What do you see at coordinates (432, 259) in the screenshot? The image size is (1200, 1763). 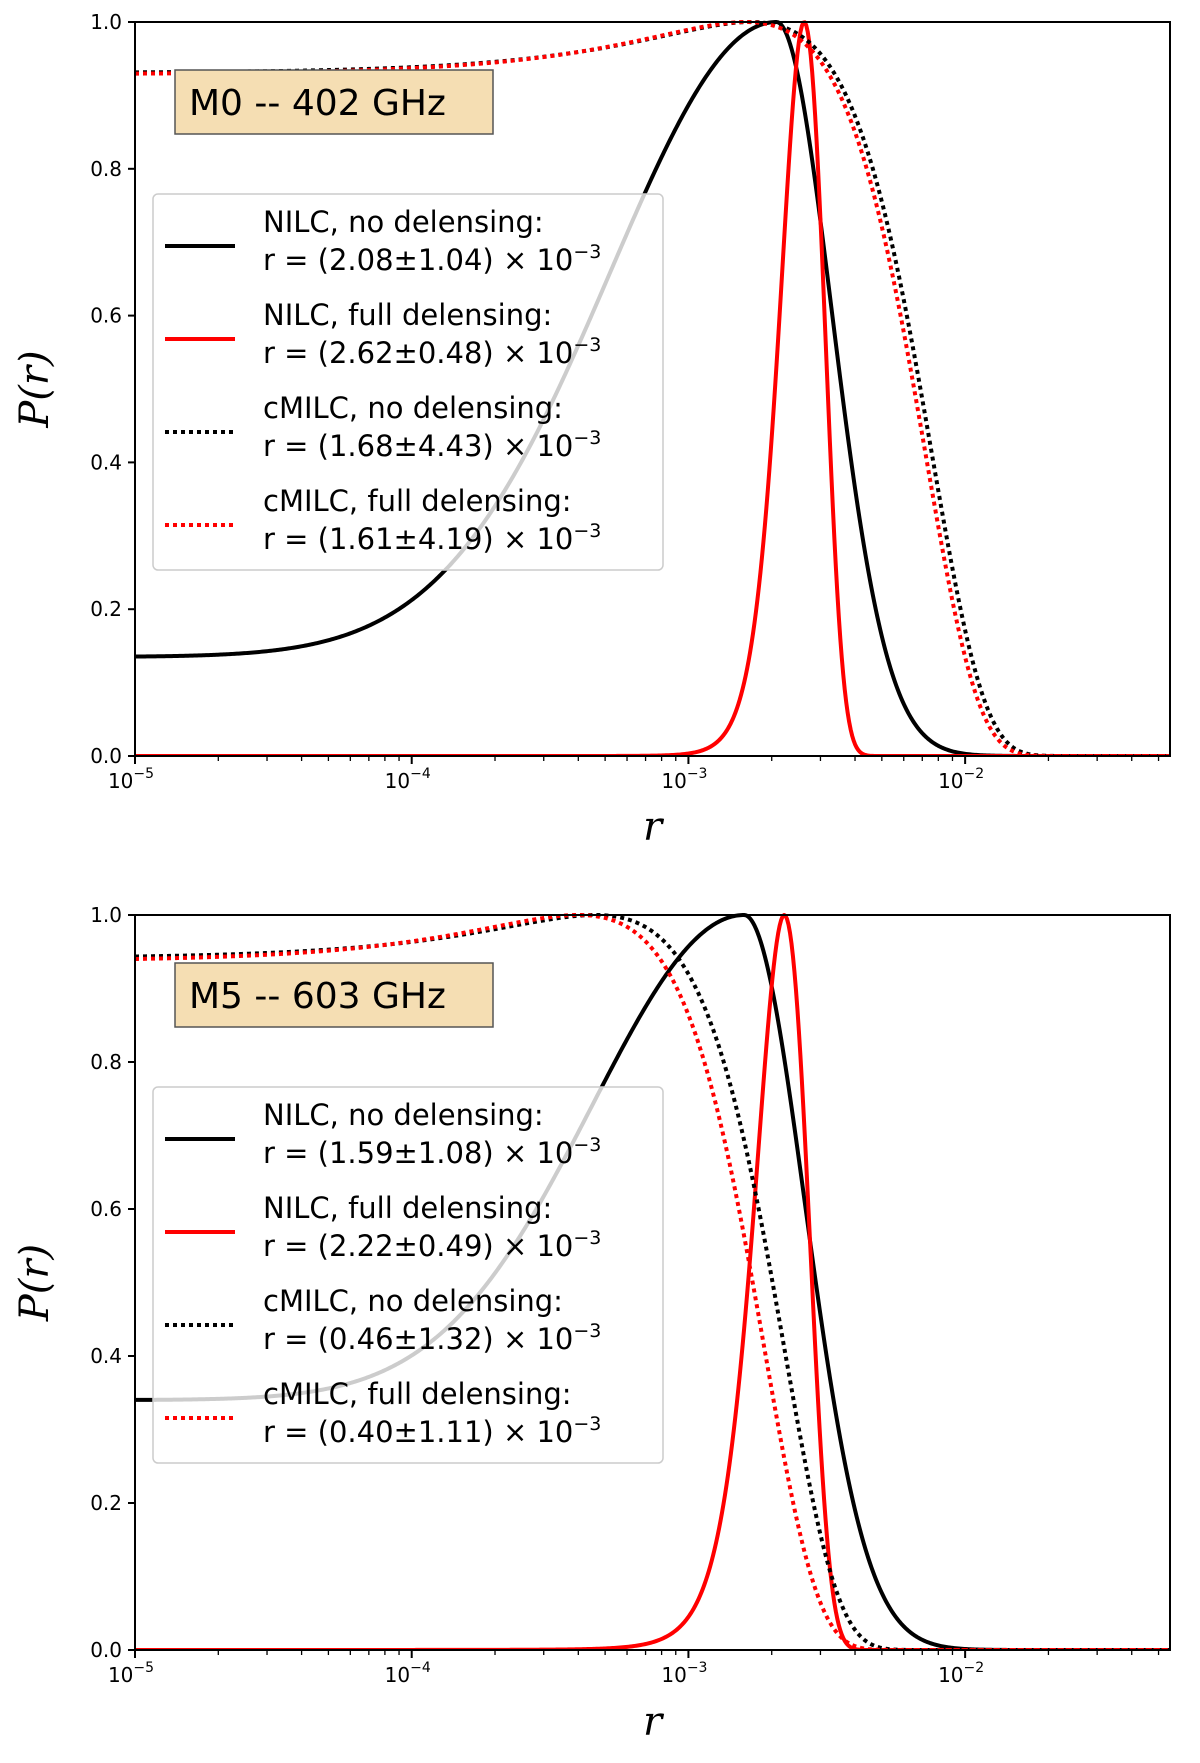 I see `legend-estimate-1: r = (2.08±1.04) × 10−3` at bounding box center [432, 259].